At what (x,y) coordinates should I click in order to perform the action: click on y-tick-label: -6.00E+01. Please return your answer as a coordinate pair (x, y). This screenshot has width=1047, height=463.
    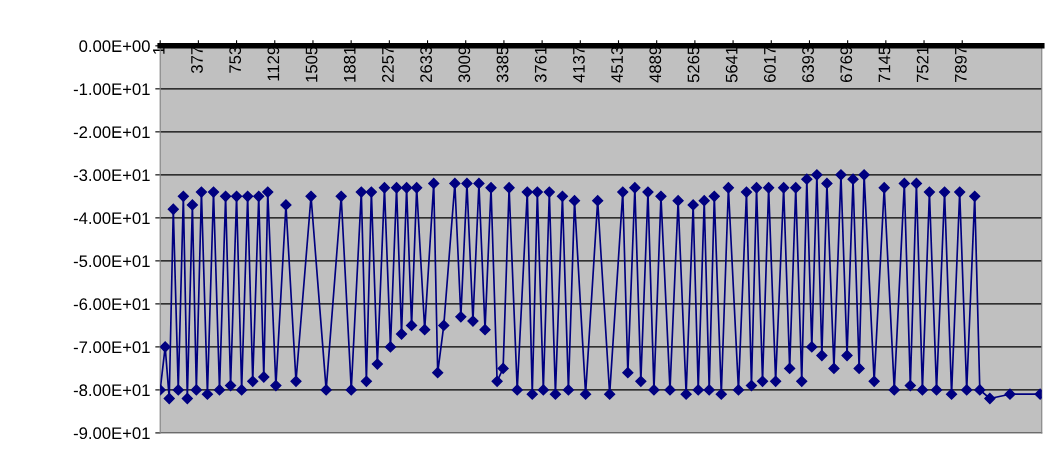
    Looking at the image, I should click on (111, 304).